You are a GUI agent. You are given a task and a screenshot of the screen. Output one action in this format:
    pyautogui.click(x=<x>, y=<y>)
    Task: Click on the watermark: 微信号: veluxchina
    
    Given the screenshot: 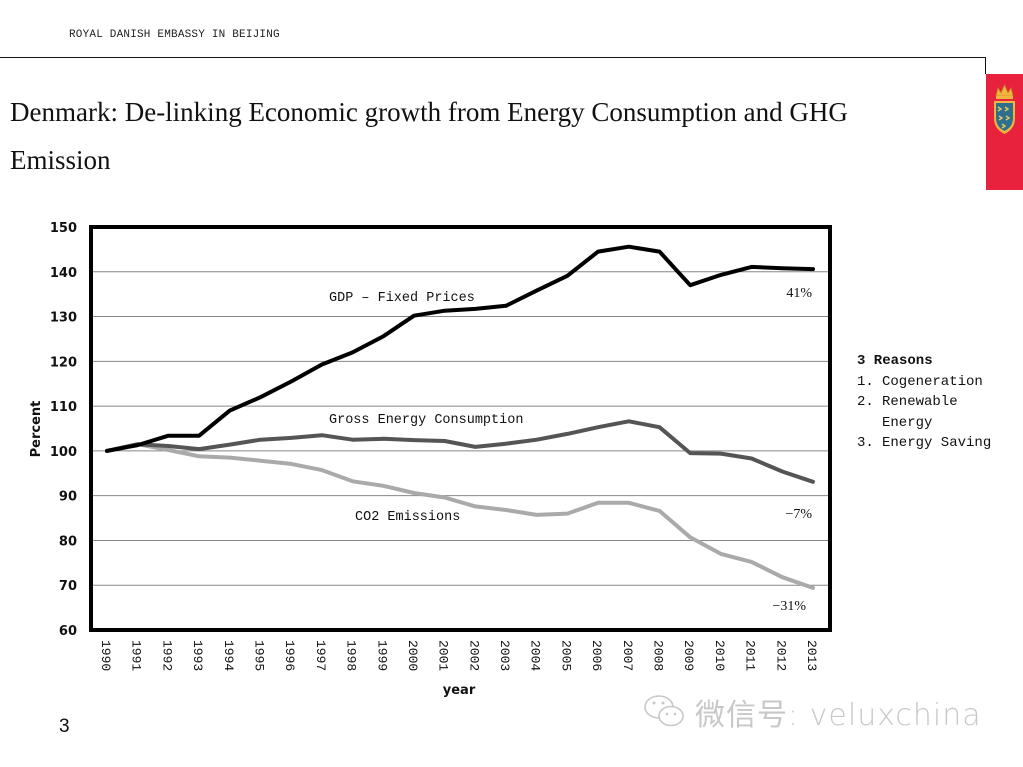 What is the action you would take?
    pyautogui.click(x=812, y=712)
    